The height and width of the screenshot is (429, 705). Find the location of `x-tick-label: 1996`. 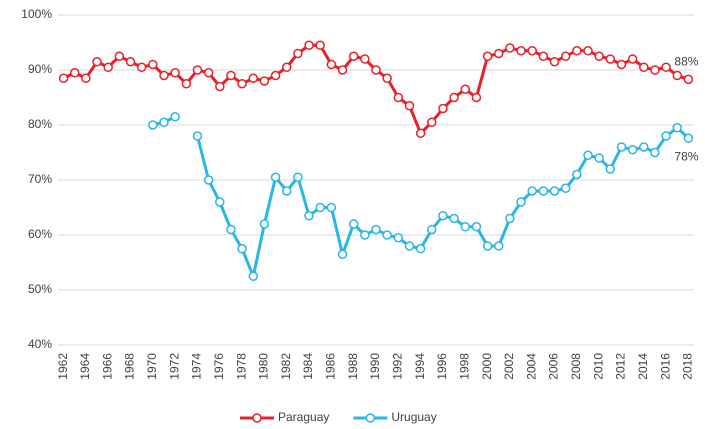

x-tick-label: 1996 is located at coordinates (442, 366).